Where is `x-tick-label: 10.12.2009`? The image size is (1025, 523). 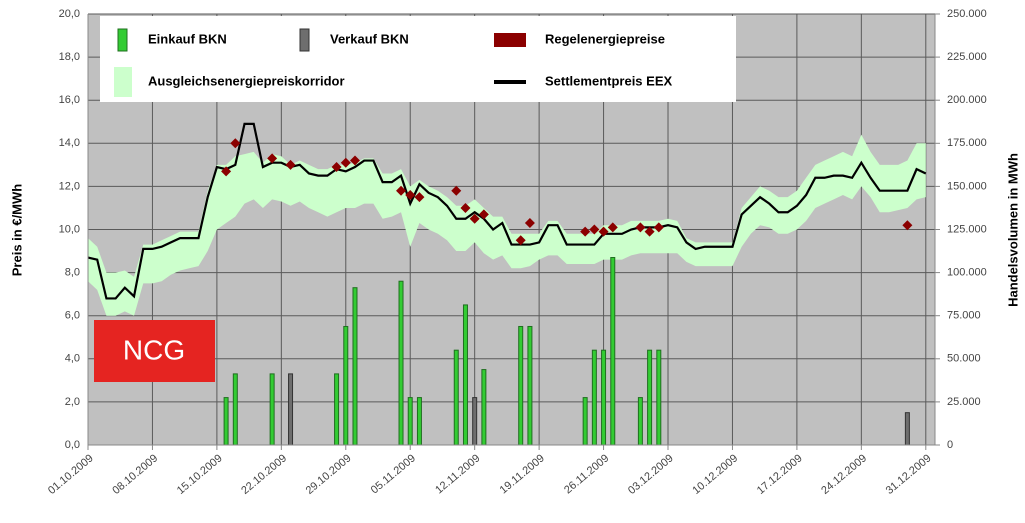
x-tick-label: 10.12.2009 is located at coordinates (715, 474).